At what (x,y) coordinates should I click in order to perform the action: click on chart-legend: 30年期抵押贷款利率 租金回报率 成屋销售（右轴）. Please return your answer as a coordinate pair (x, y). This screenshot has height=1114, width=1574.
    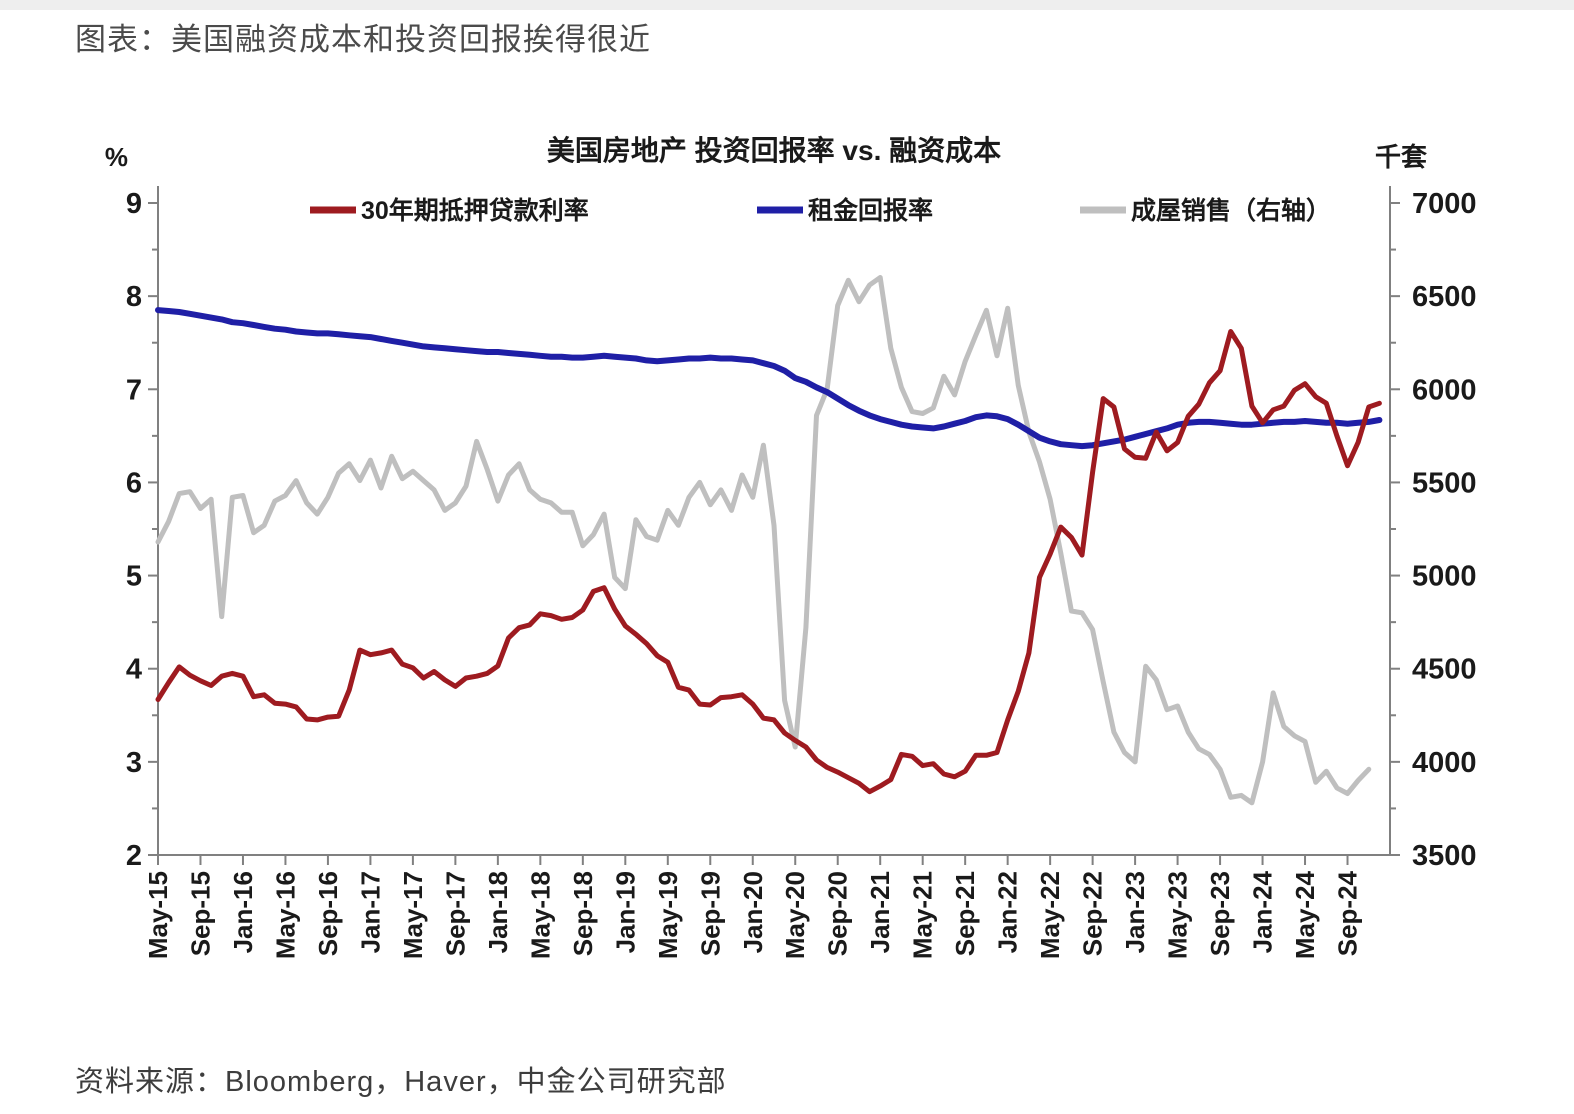
    Looking at the image, I should click on (820, 210).